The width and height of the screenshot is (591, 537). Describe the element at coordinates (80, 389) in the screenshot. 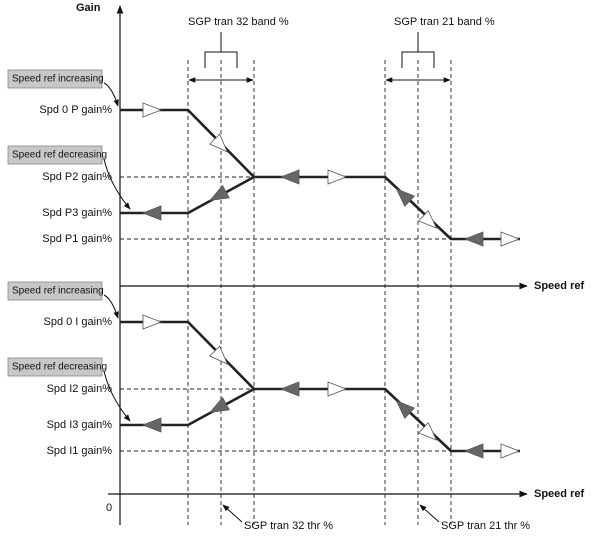

I see `level-label: Spd I2 gain%` at that location.